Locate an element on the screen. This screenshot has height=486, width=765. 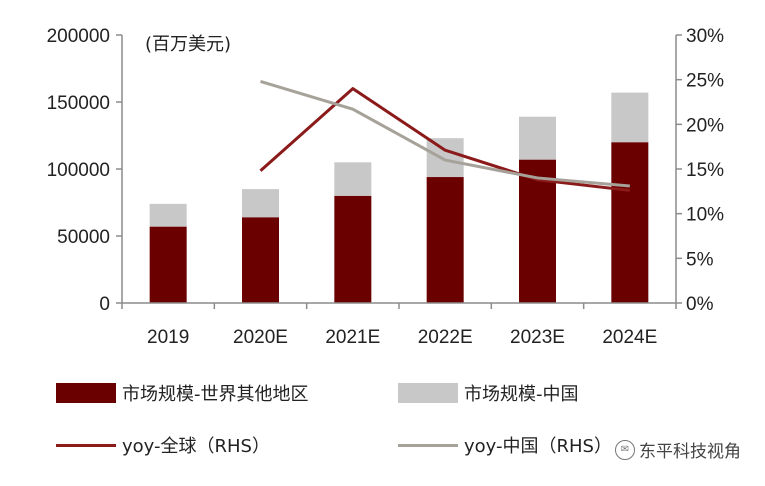
wechat-icon: ✉ is located at coordinates (625, 449).